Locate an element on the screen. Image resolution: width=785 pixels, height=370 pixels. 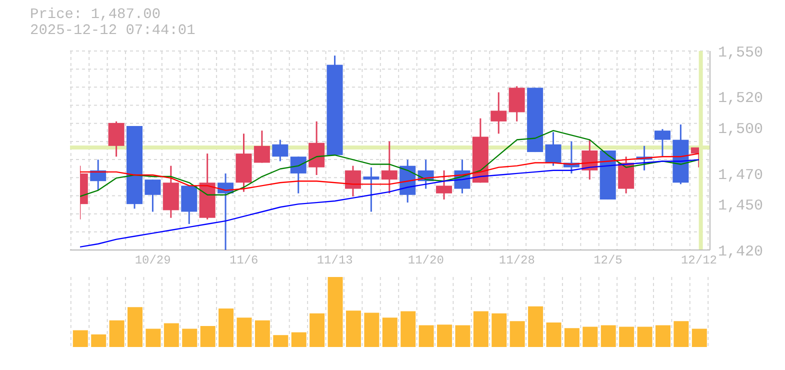
chart-title: Price: 1,487.00 is located at coordinates (95, 15).